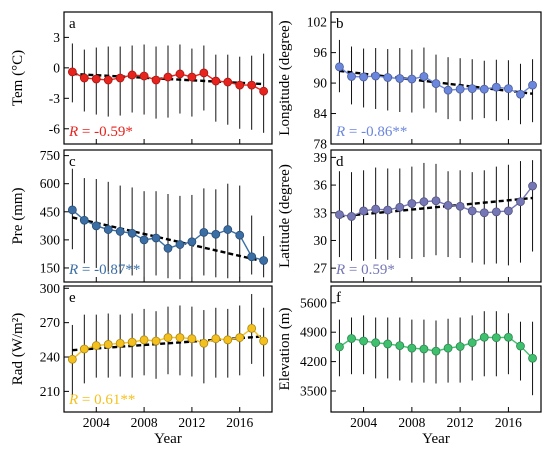 Image resolution: width=550 pixels, height=451 pixels. Describe the element at coordinates (321, 157) in the screenshot. I see `y-tick-label: 39` at that location.